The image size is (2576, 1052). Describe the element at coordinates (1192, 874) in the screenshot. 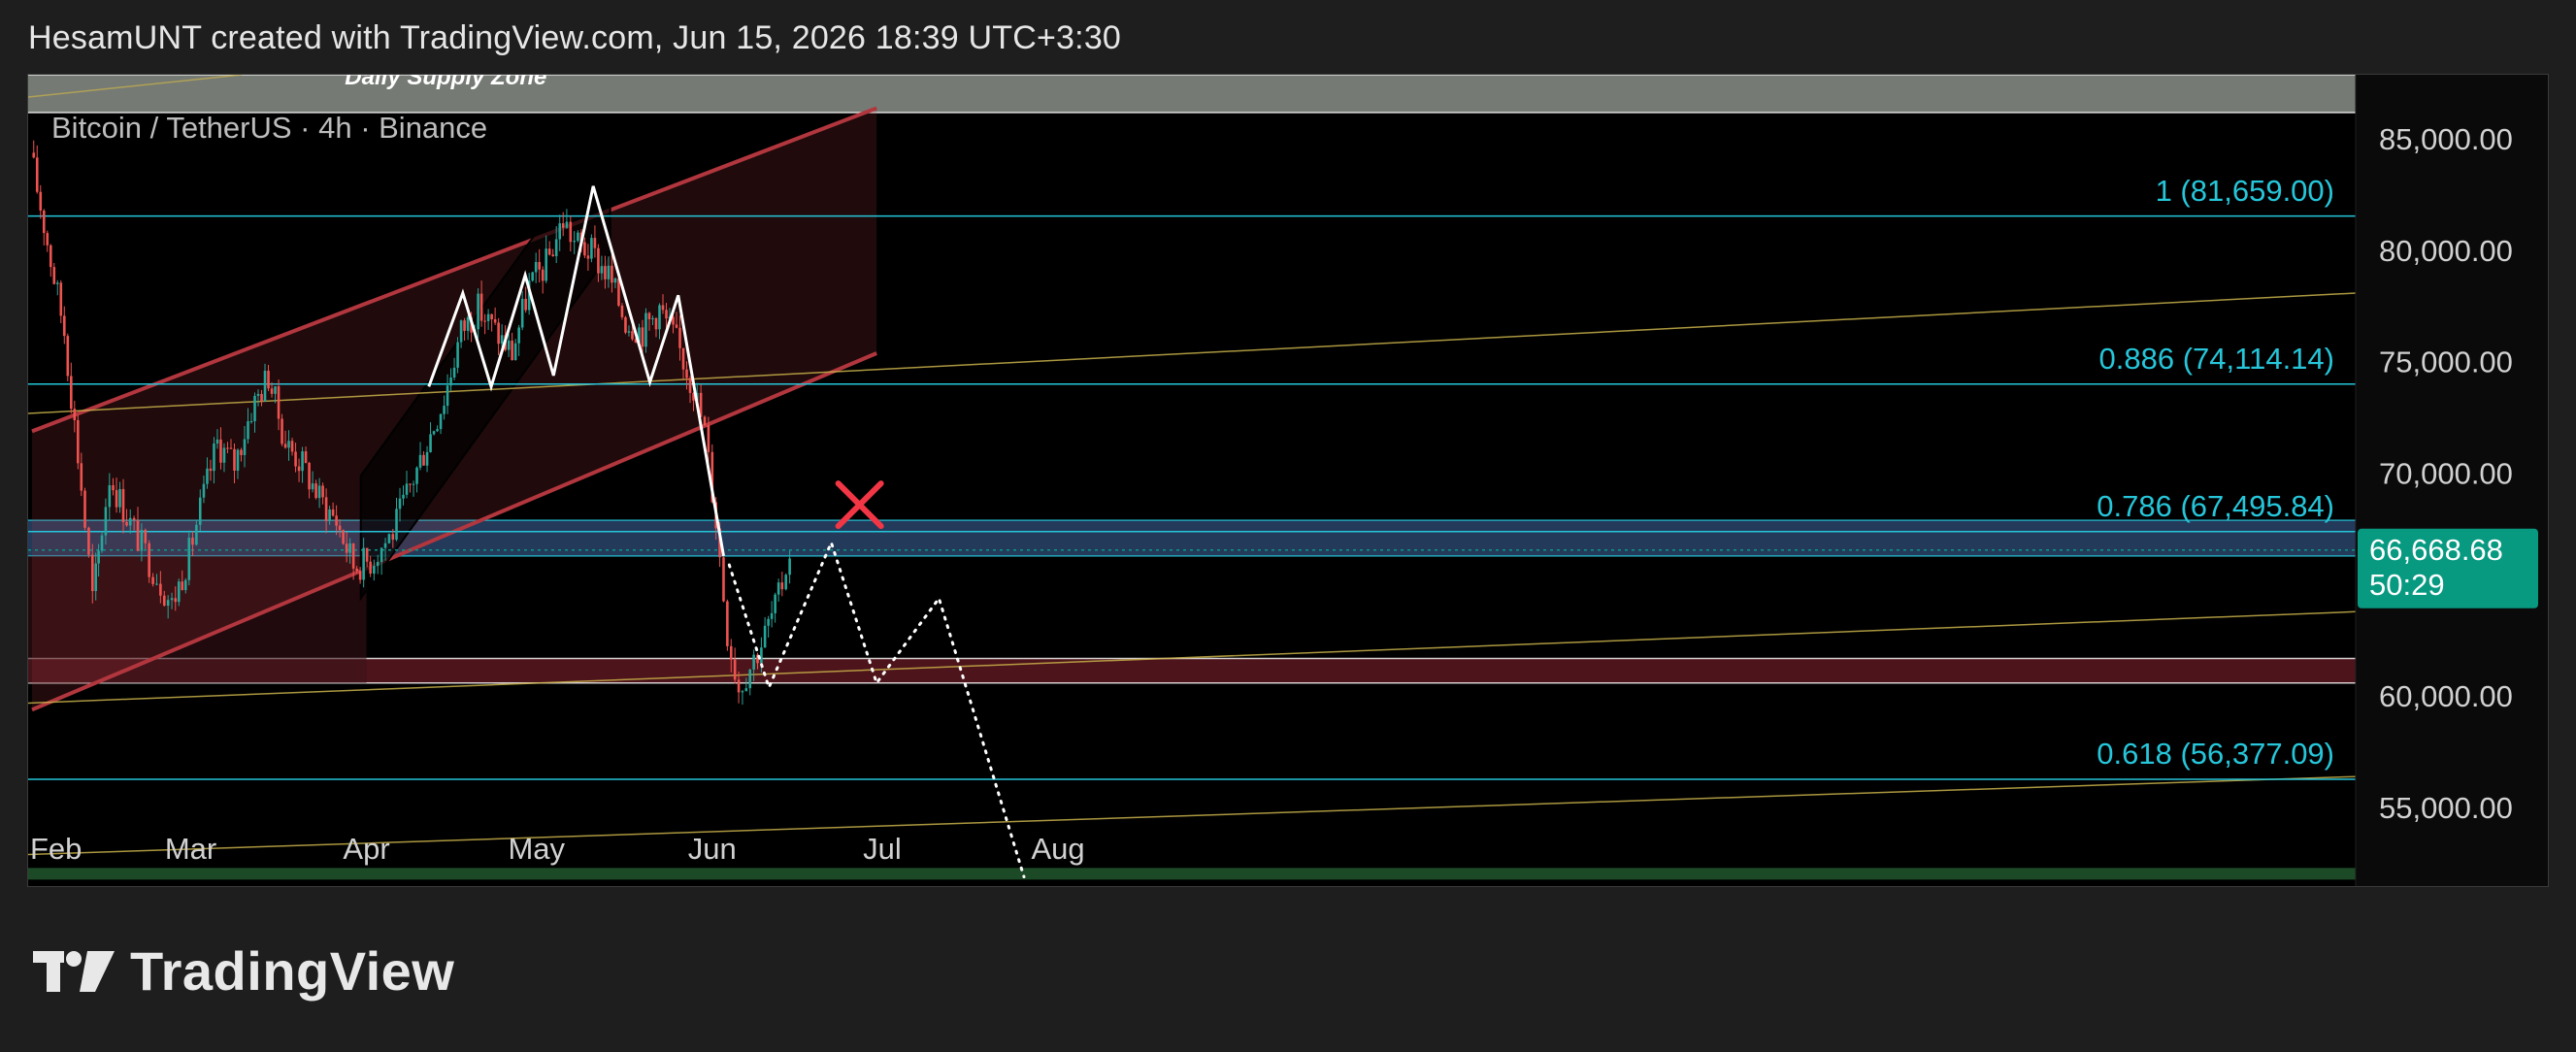

I see `bottom-demand-strip` at that location.